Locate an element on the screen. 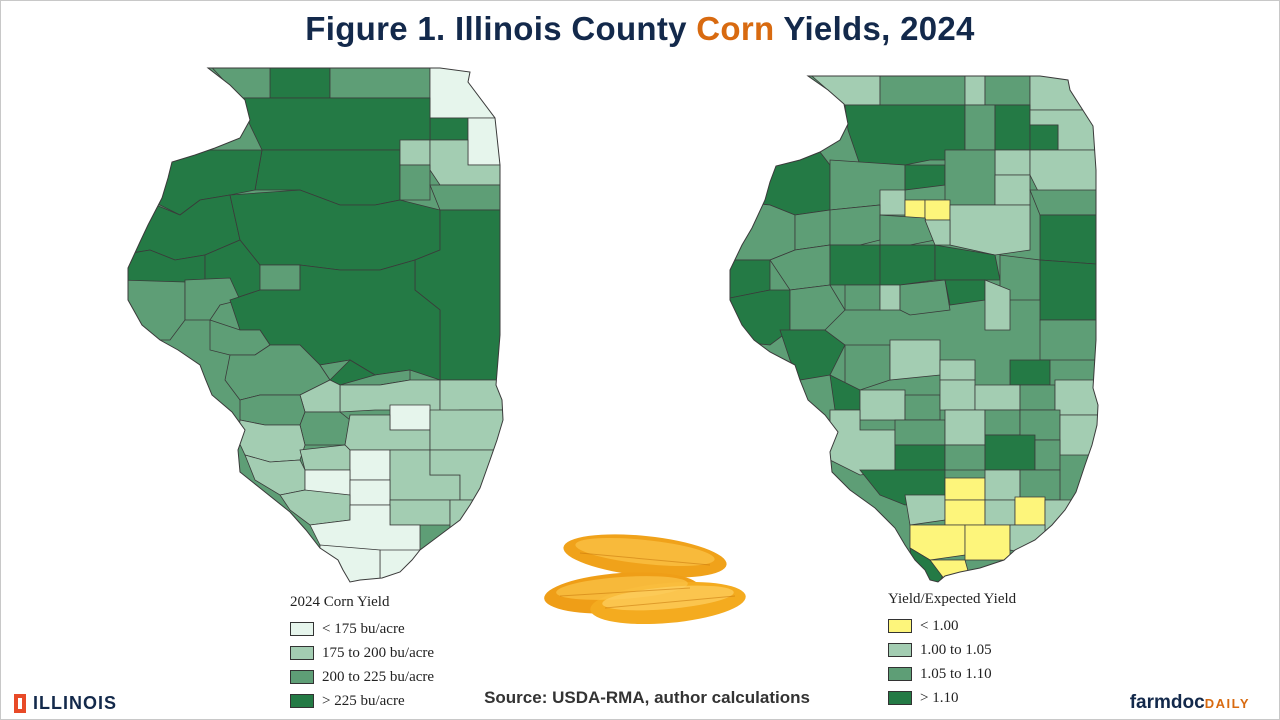  illinois-block-i-icon is located at coordinates (20, 703).